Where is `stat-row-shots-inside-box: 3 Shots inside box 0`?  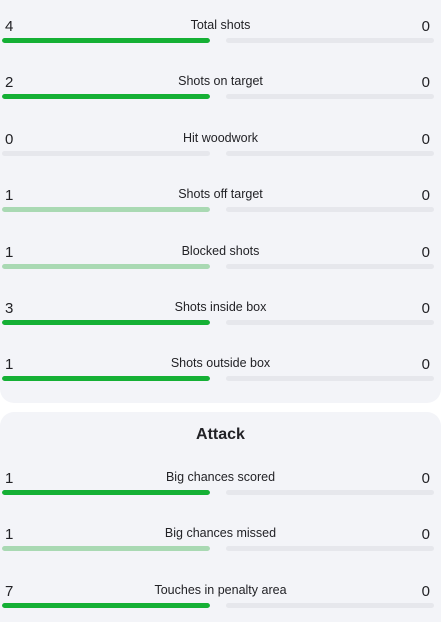 stat-row-shots-inside-box: 3 Shots inside box 0 is located at coordinates (220, 319).